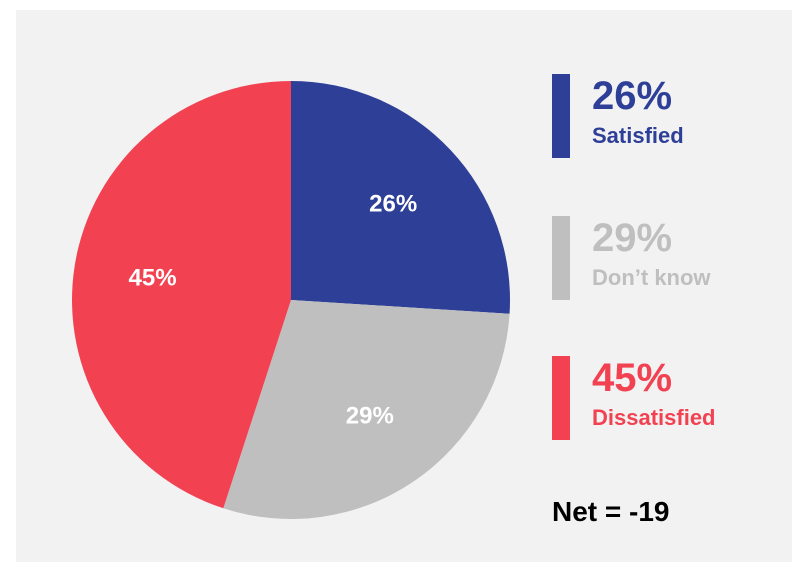 This screenshot has width=808, height=580. I want to click on pie-slice-don-t-know, so click(366, 409).